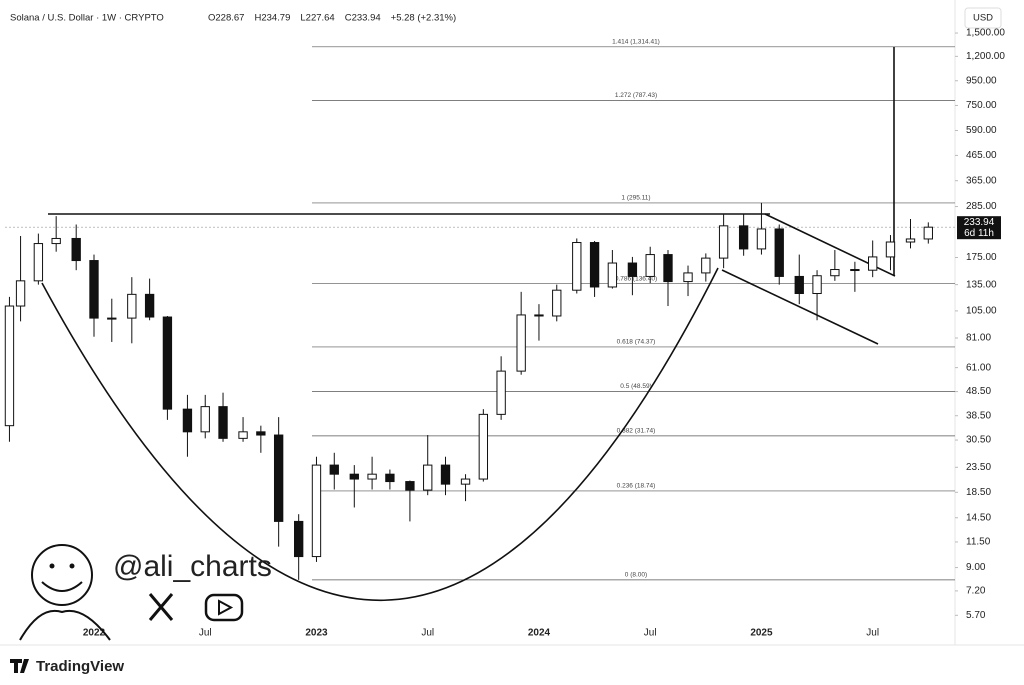 This screenshot has height=685, width=1024. I want to click on y-tick-label: 135.00, so click(981, 284).